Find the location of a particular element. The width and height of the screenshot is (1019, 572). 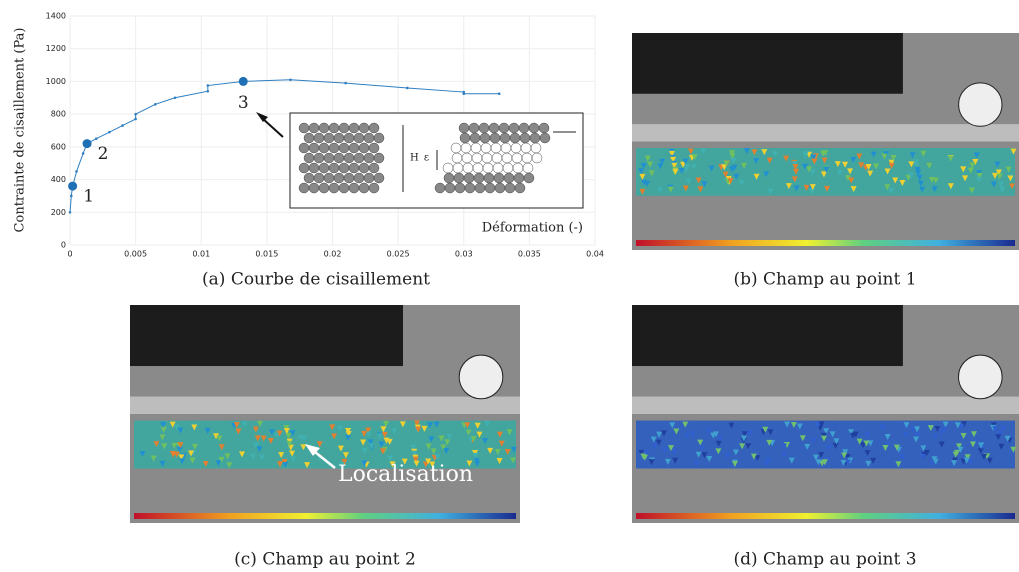

photo-dark is located at coordinates (767, 63).